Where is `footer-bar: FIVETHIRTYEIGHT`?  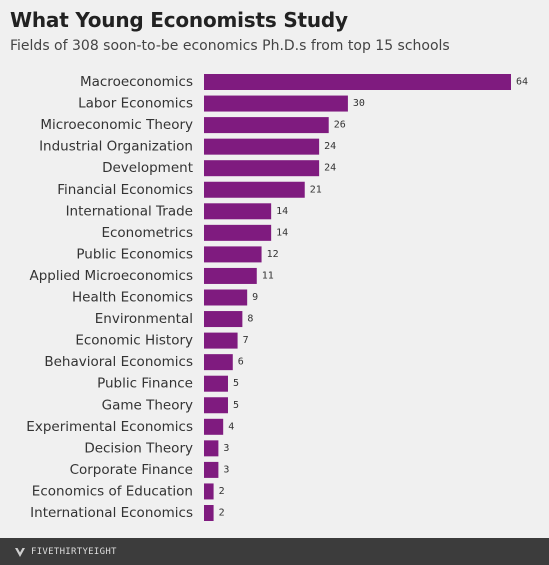 footer-bar: FIVETHIRTYEIGHT is located at coordinates (274, 551).